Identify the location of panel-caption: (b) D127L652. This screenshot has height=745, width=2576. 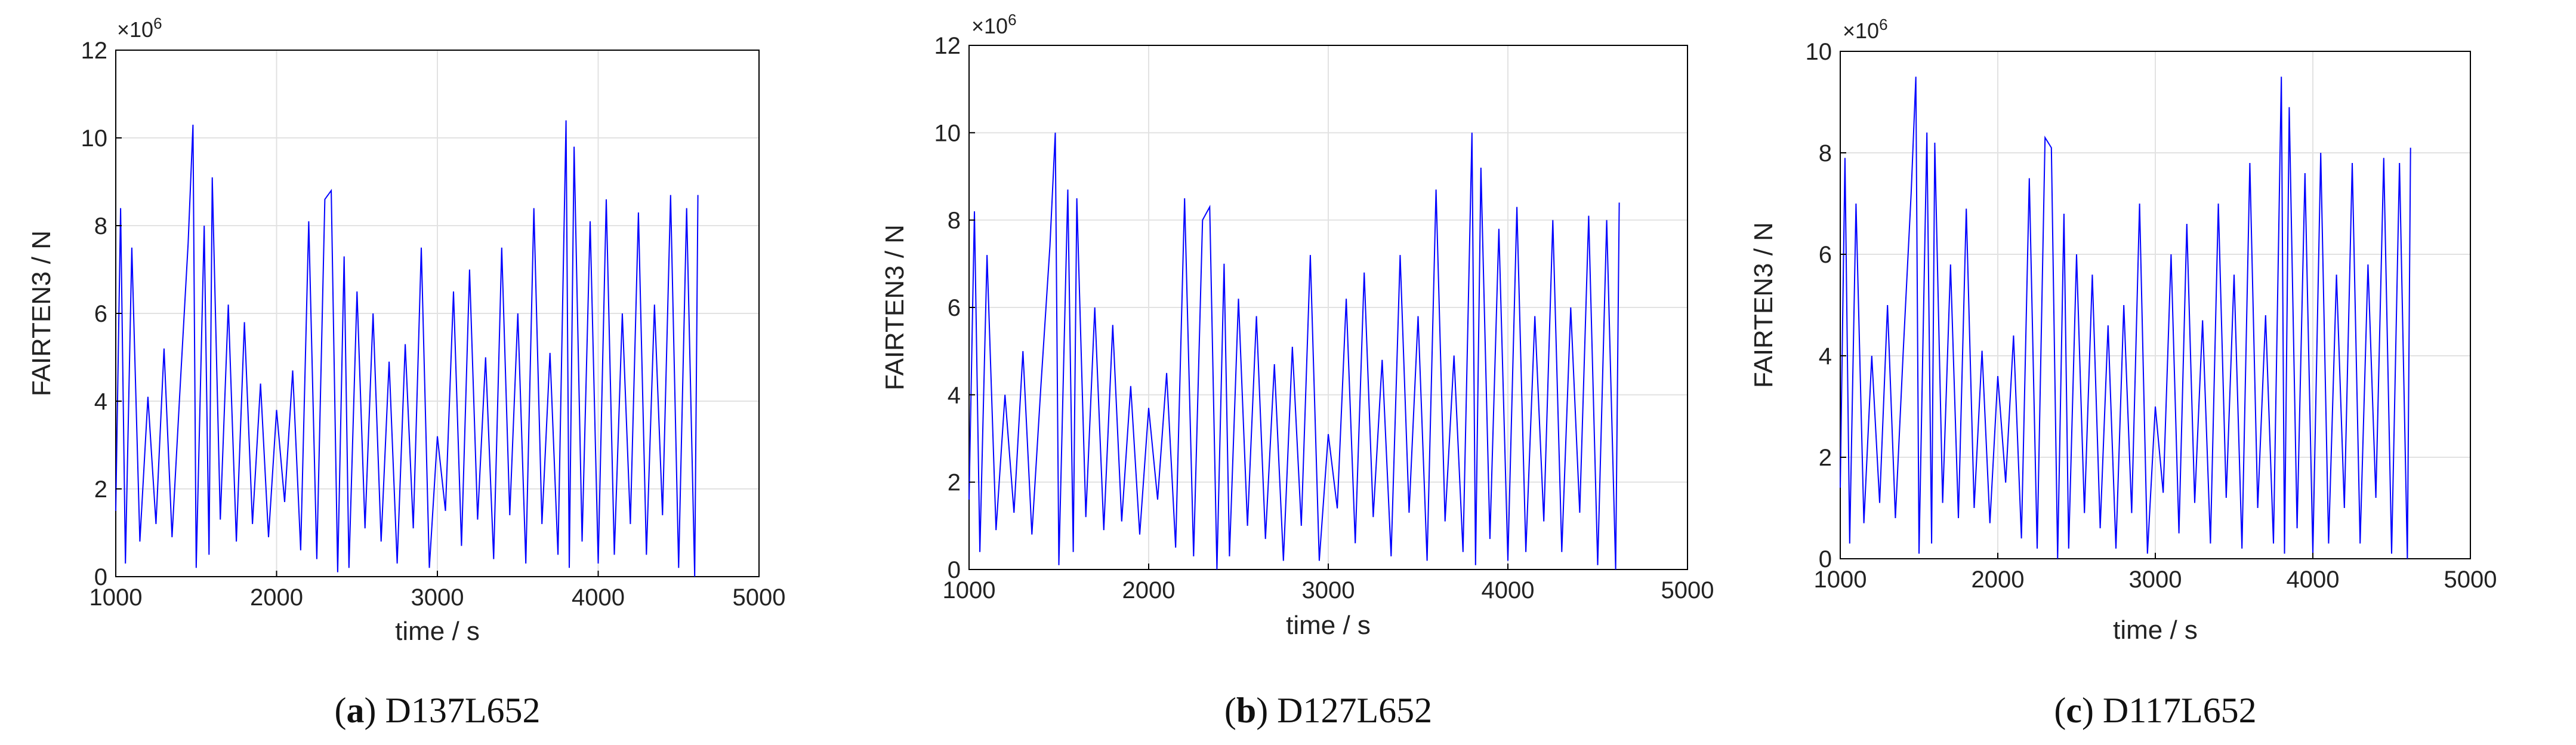
(1328, 711).